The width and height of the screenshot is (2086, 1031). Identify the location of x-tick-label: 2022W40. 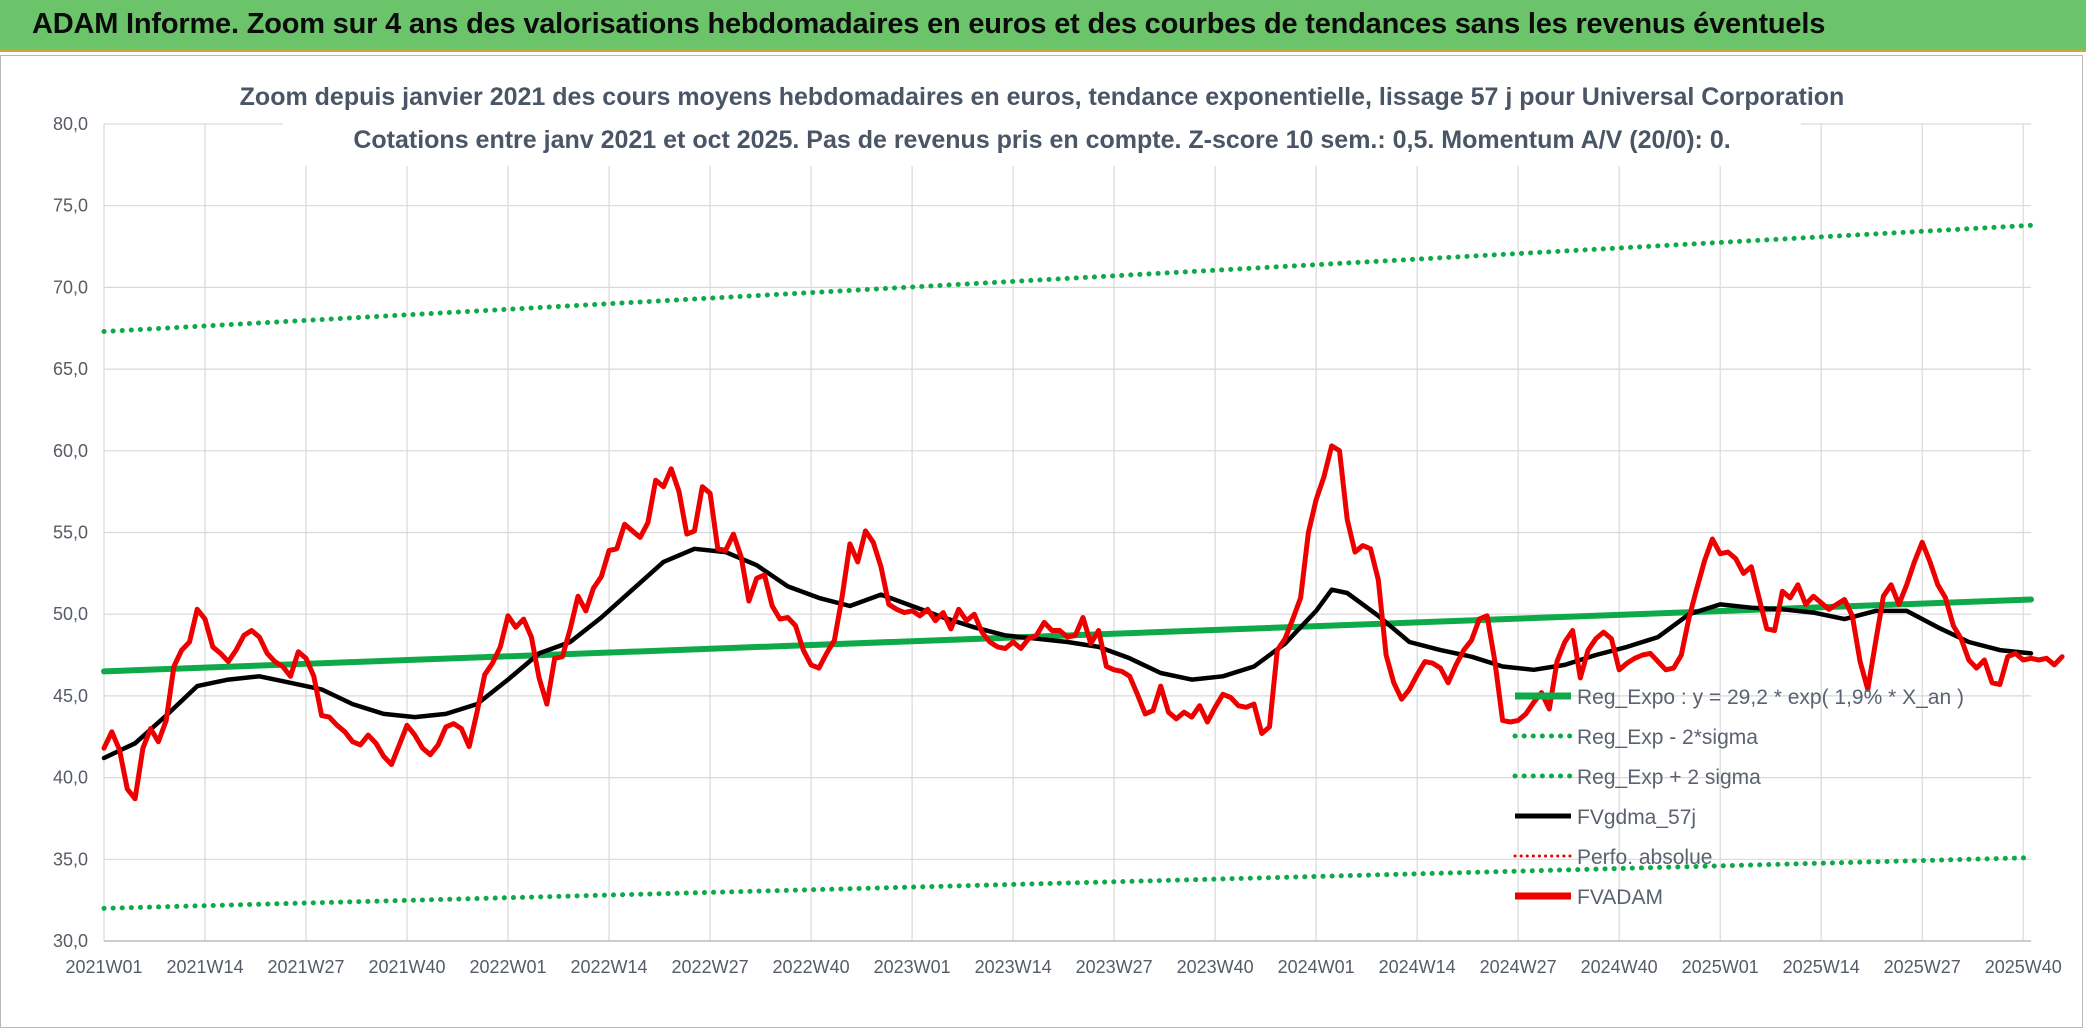
(811, 967).